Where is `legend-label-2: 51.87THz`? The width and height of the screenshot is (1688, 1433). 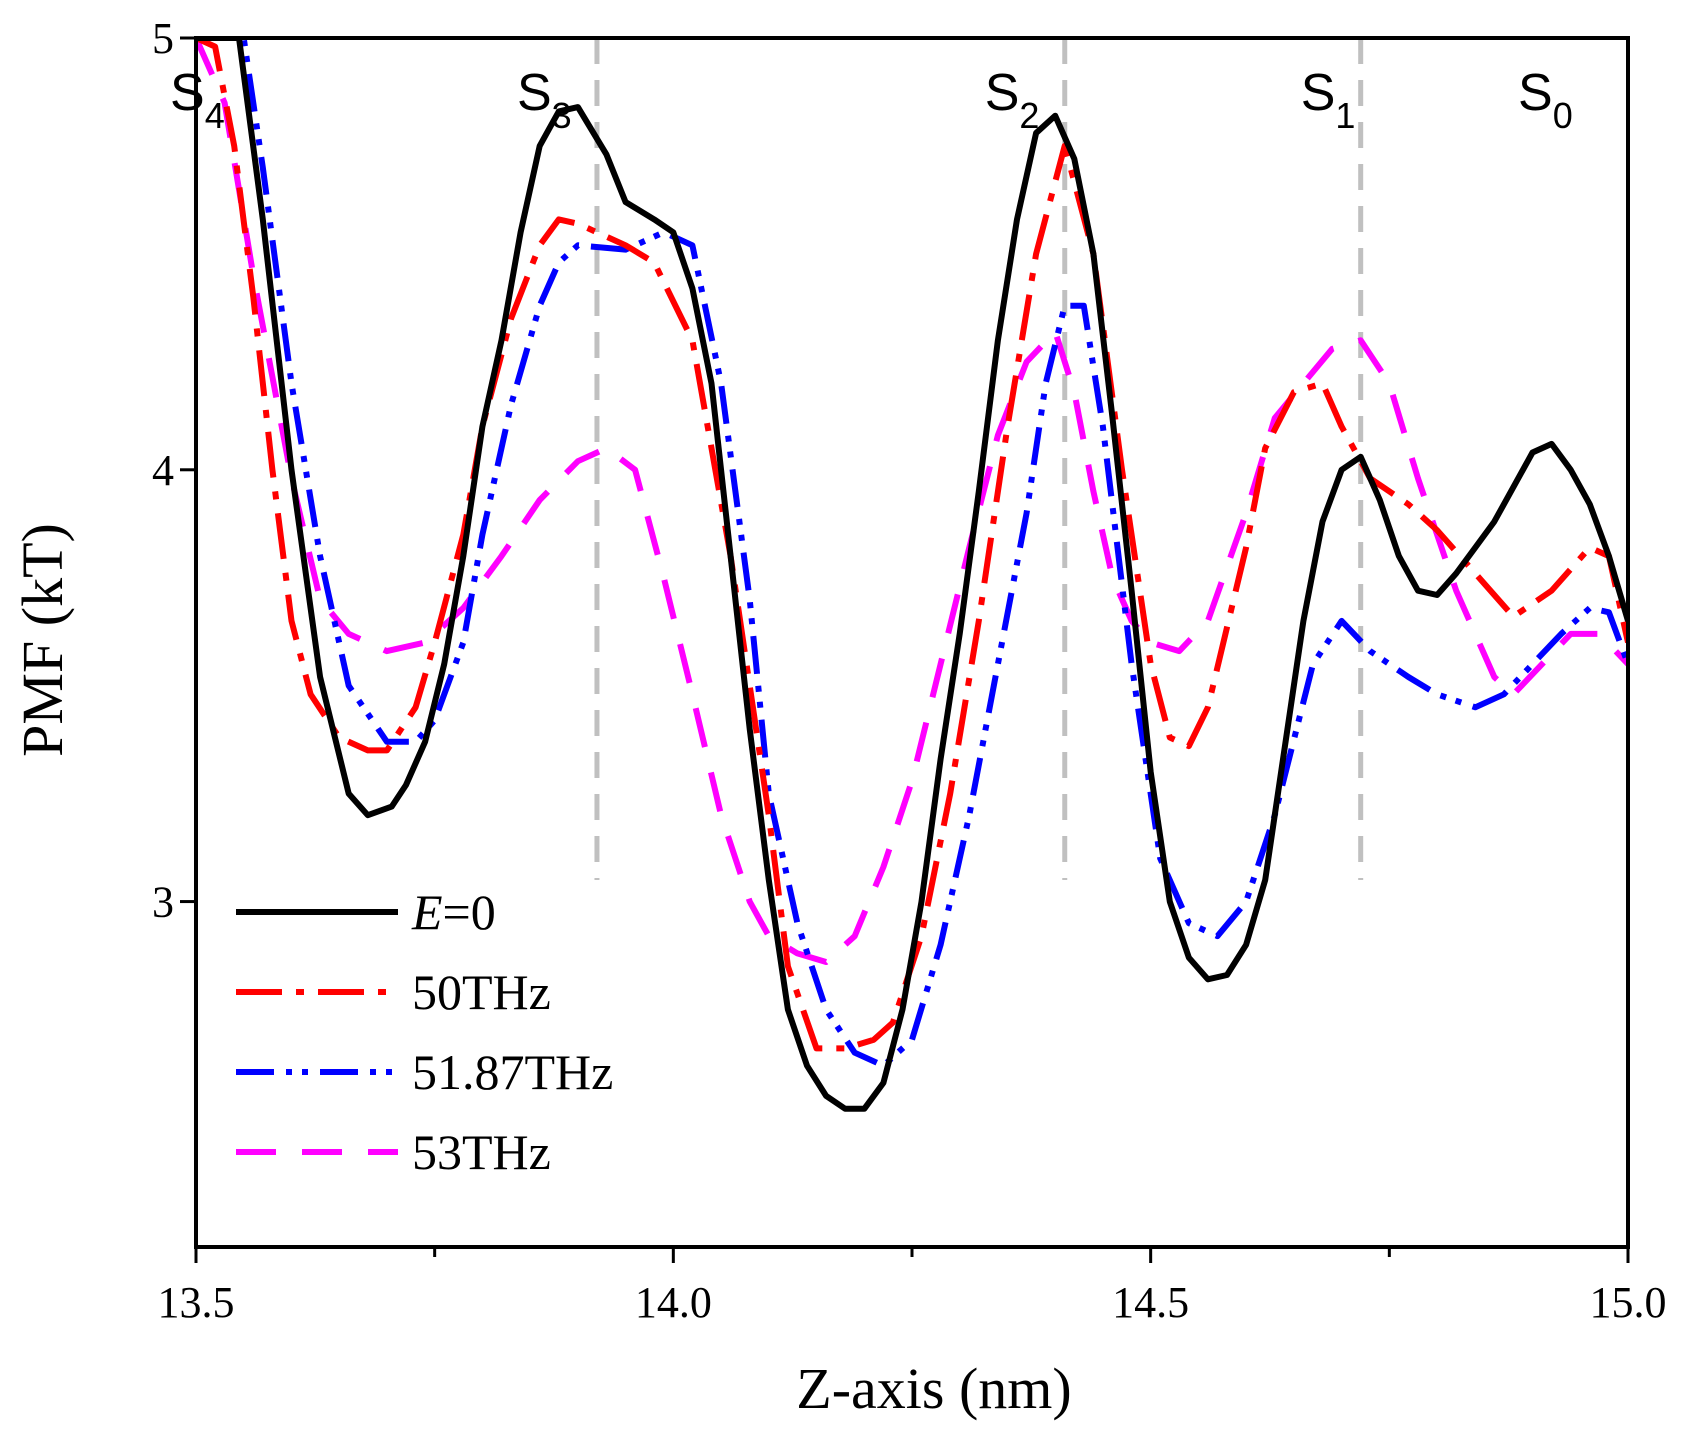 legend-label-2: 51.87THz is located at coordinates (512, 1072).